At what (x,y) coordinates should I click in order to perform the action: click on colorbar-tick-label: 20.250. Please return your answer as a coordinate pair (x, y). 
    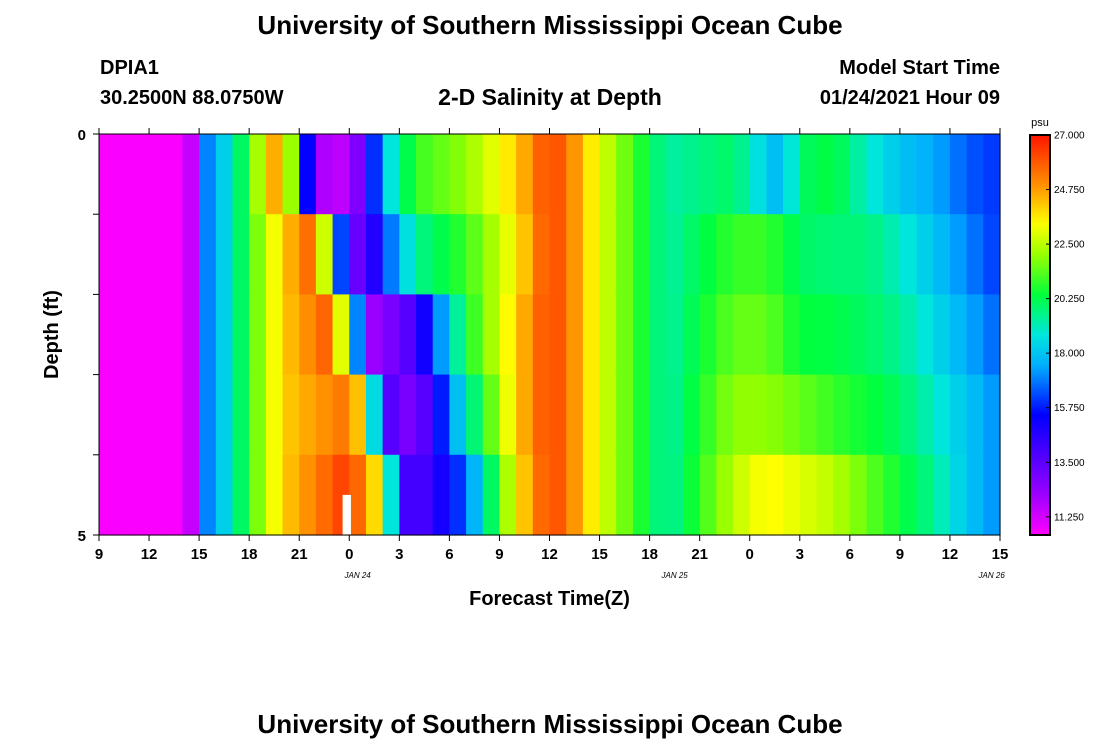
    Looking at the image, I should click on (1069, 299).